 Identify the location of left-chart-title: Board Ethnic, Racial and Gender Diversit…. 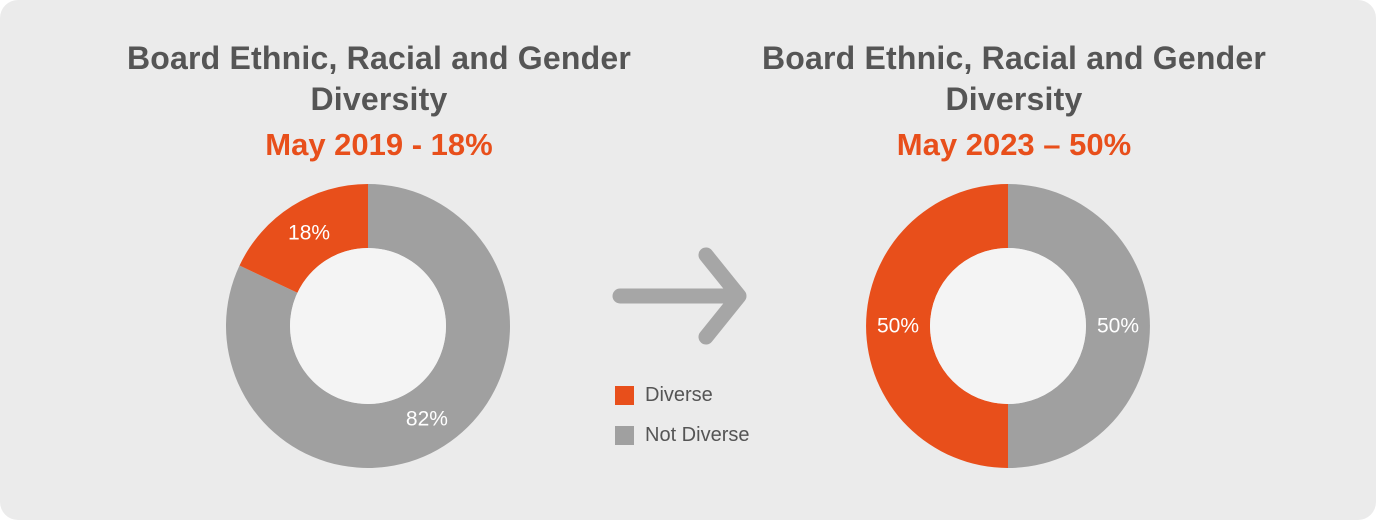
(379, 78).